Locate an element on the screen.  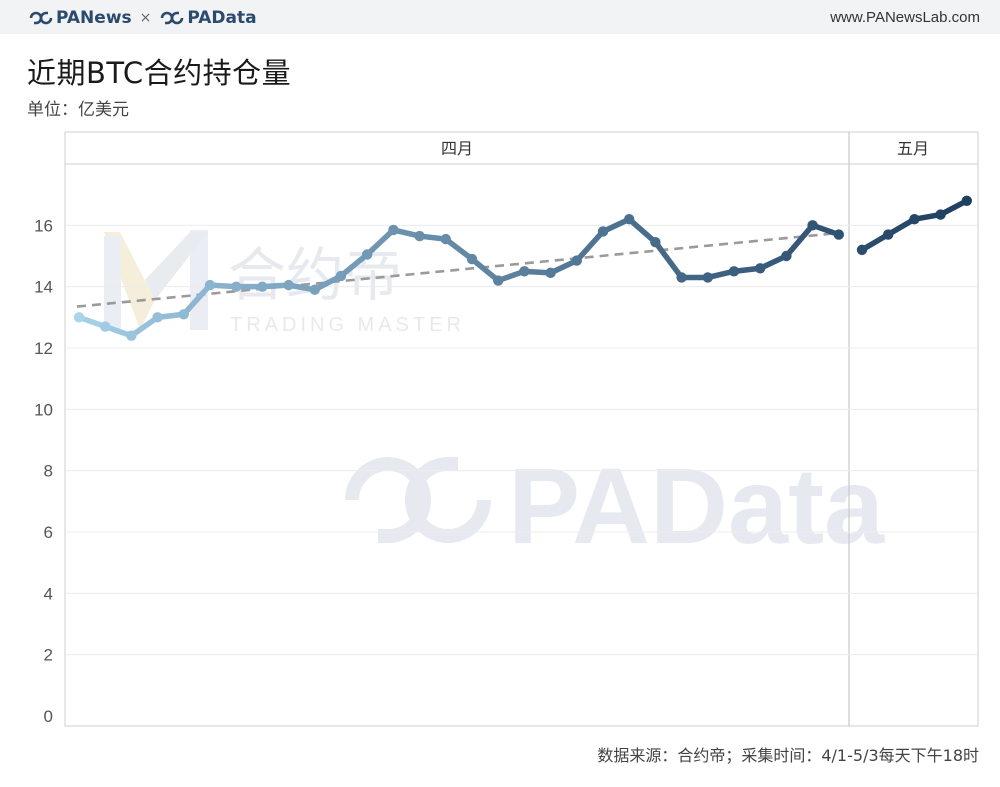
panel-label-april: 四月 is located at coordinates (457, 148).